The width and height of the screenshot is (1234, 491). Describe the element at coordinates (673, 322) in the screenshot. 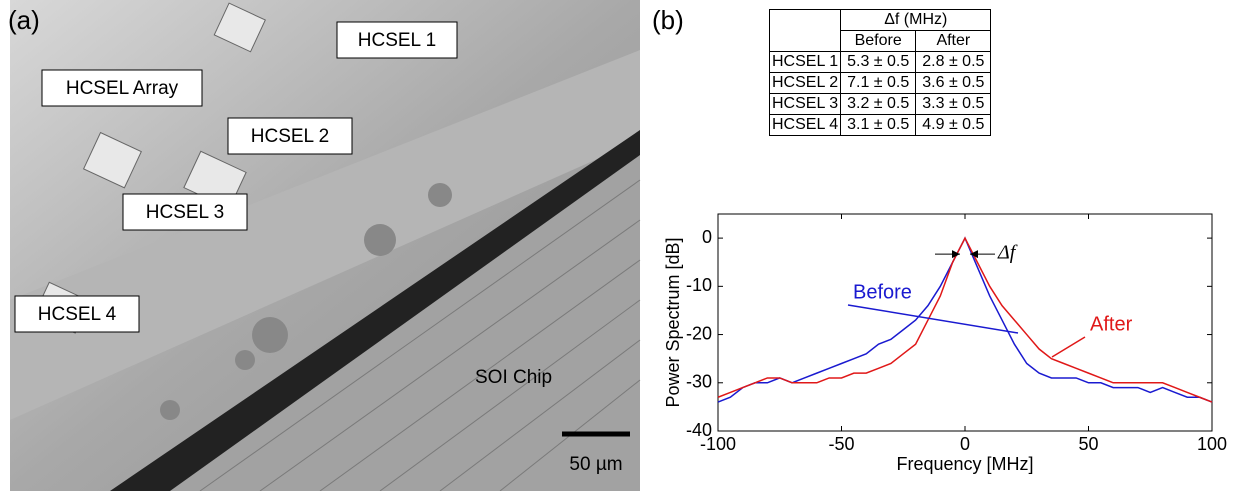

I see `y-axis-label: Power Spectrum [dB]` at that location.